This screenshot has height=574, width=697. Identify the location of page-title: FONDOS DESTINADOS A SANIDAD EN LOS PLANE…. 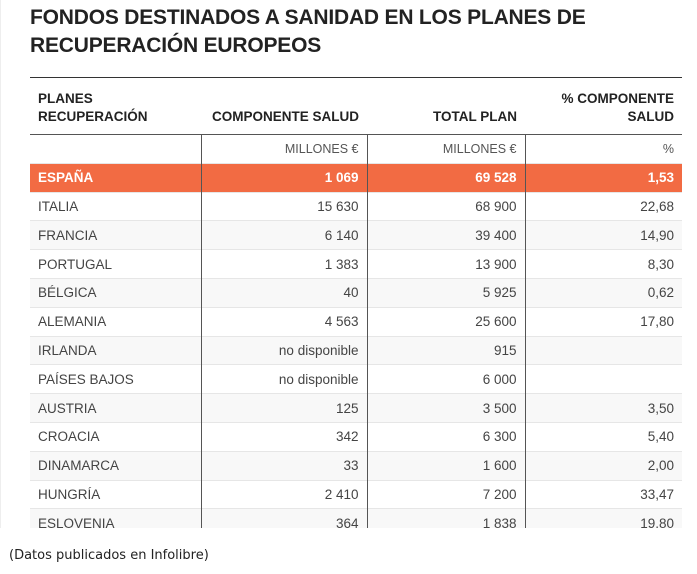
(308, 31).